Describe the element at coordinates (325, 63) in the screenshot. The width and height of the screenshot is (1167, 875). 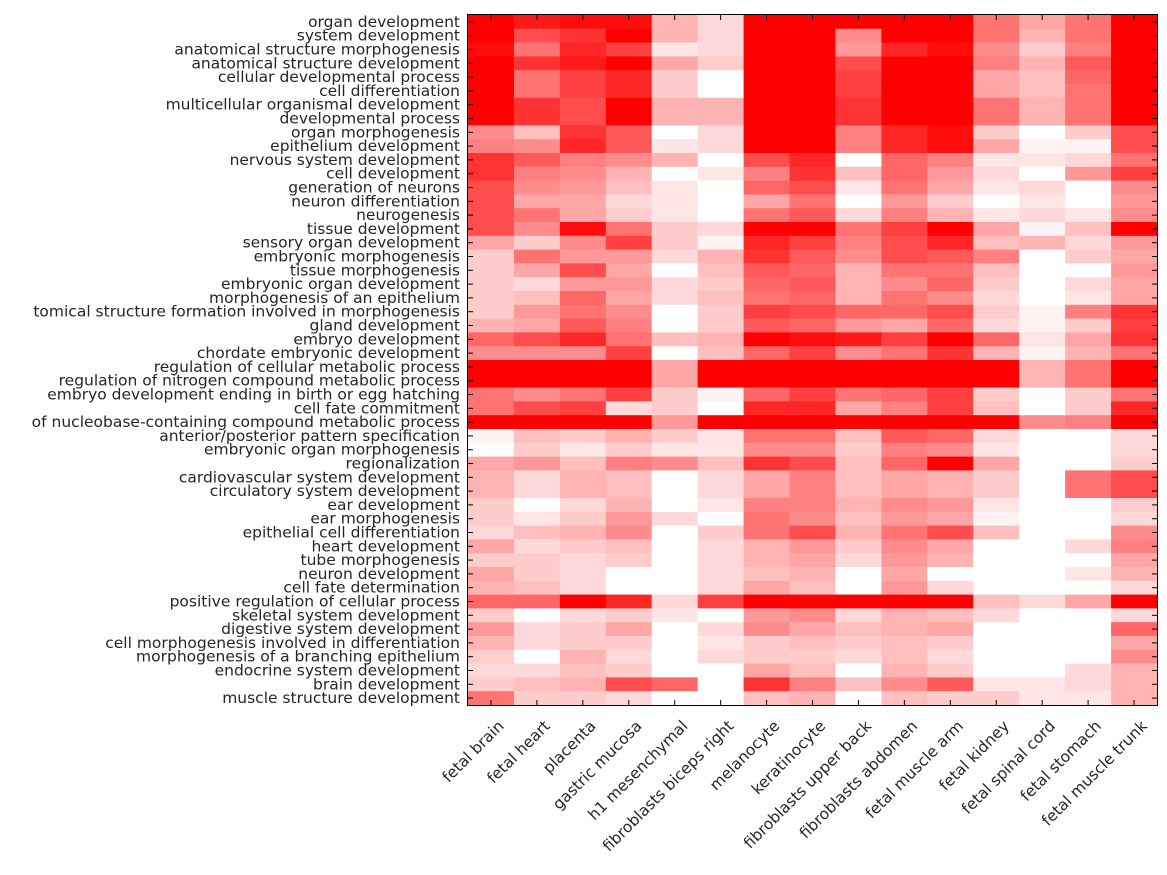
I see `row-label: anatomical structure development` at that location.